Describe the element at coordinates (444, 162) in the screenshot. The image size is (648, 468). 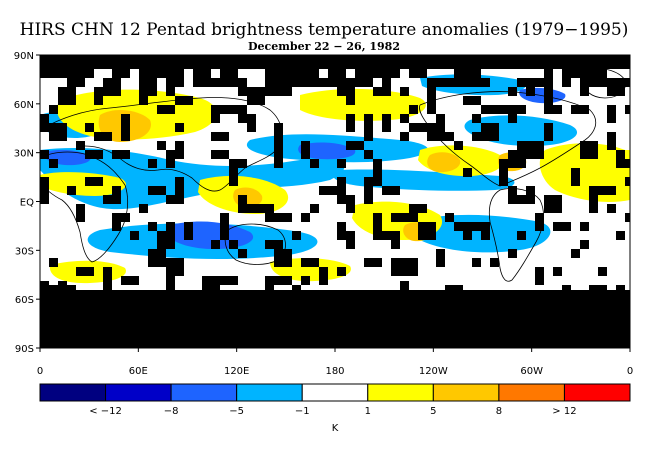
I see `strong-warm-patch-mexico` at that location.